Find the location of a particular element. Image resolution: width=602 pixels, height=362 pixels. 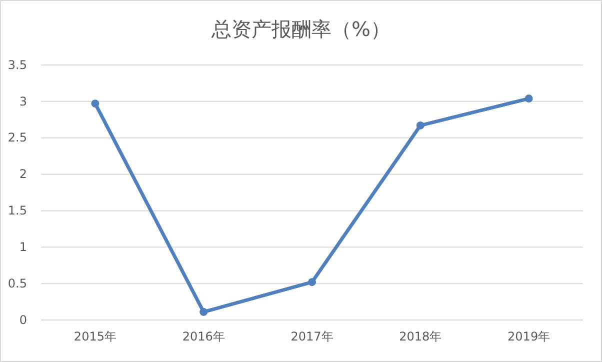

y-tick-label: 0 is located at coordinates (23, 319).